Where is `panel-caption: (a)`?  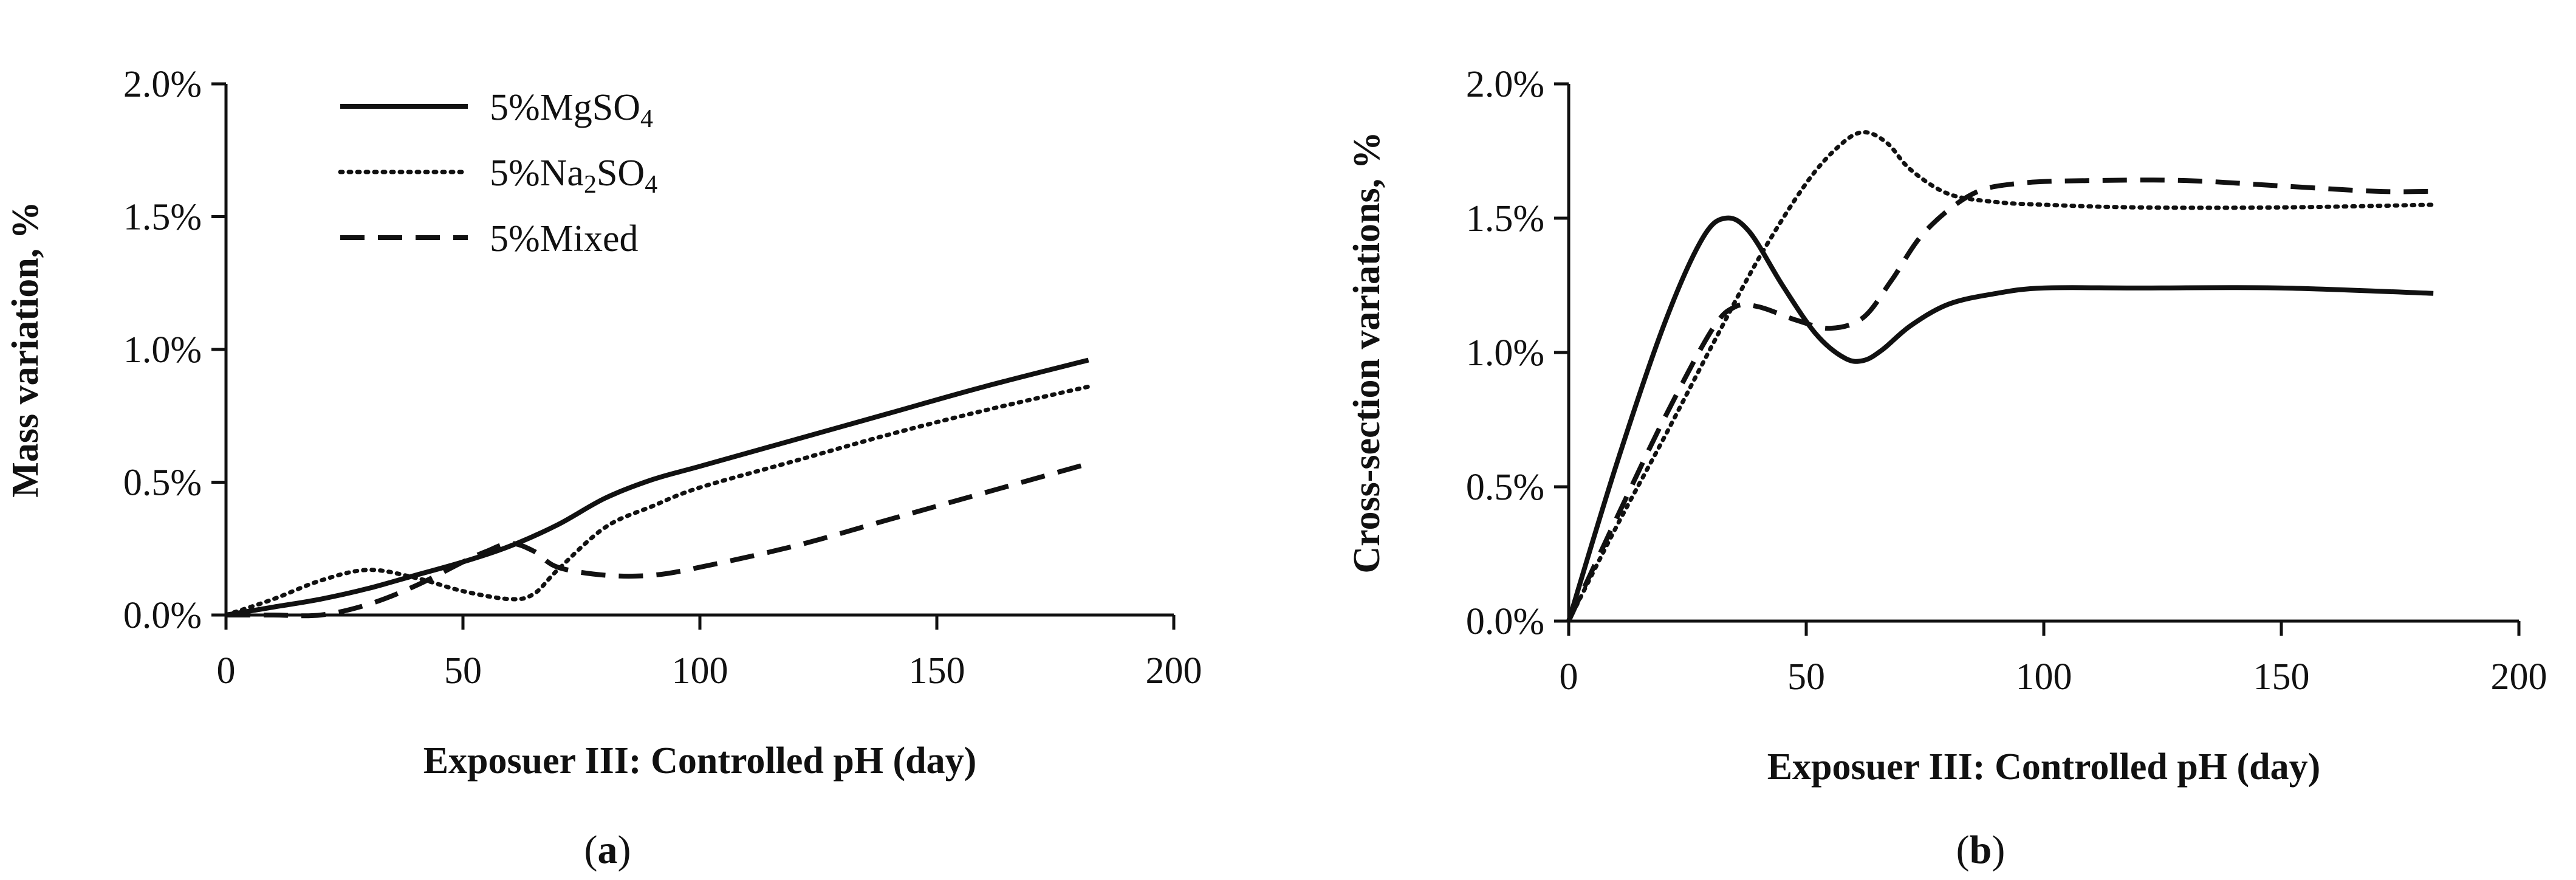
panel-caption: (a) is located at coordinates (607, 850).